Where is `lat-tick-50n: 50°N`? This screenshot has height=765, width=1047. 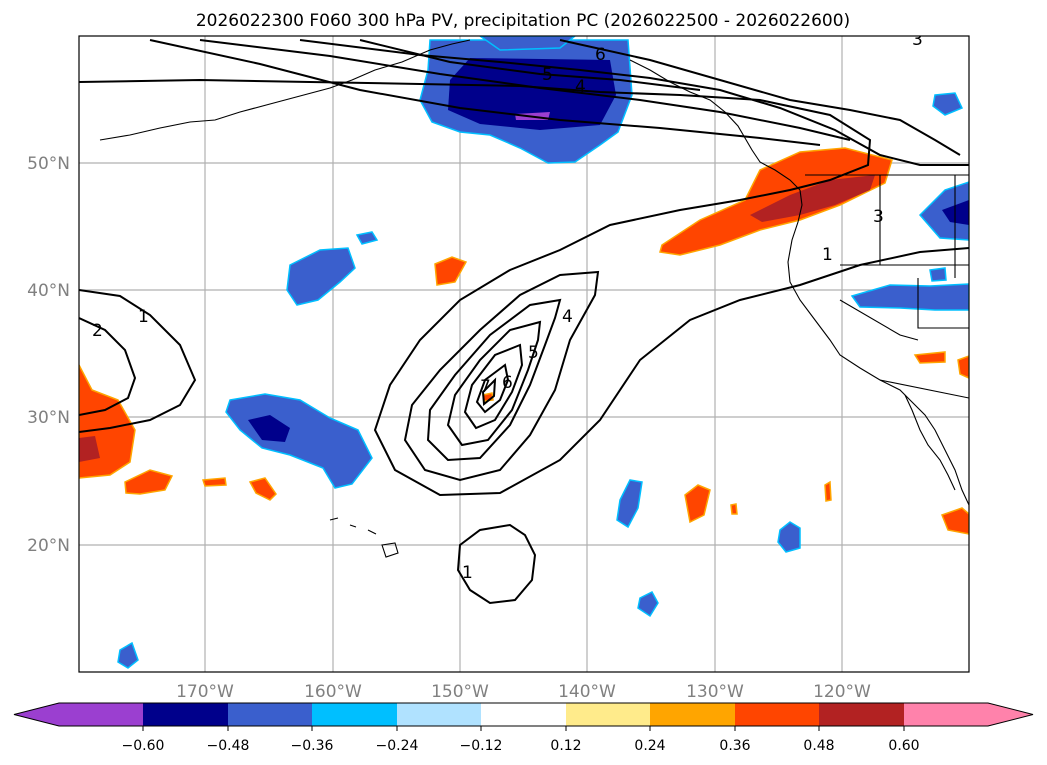
lat-tick-50n: 50°N is located at coordinates (48, 164).